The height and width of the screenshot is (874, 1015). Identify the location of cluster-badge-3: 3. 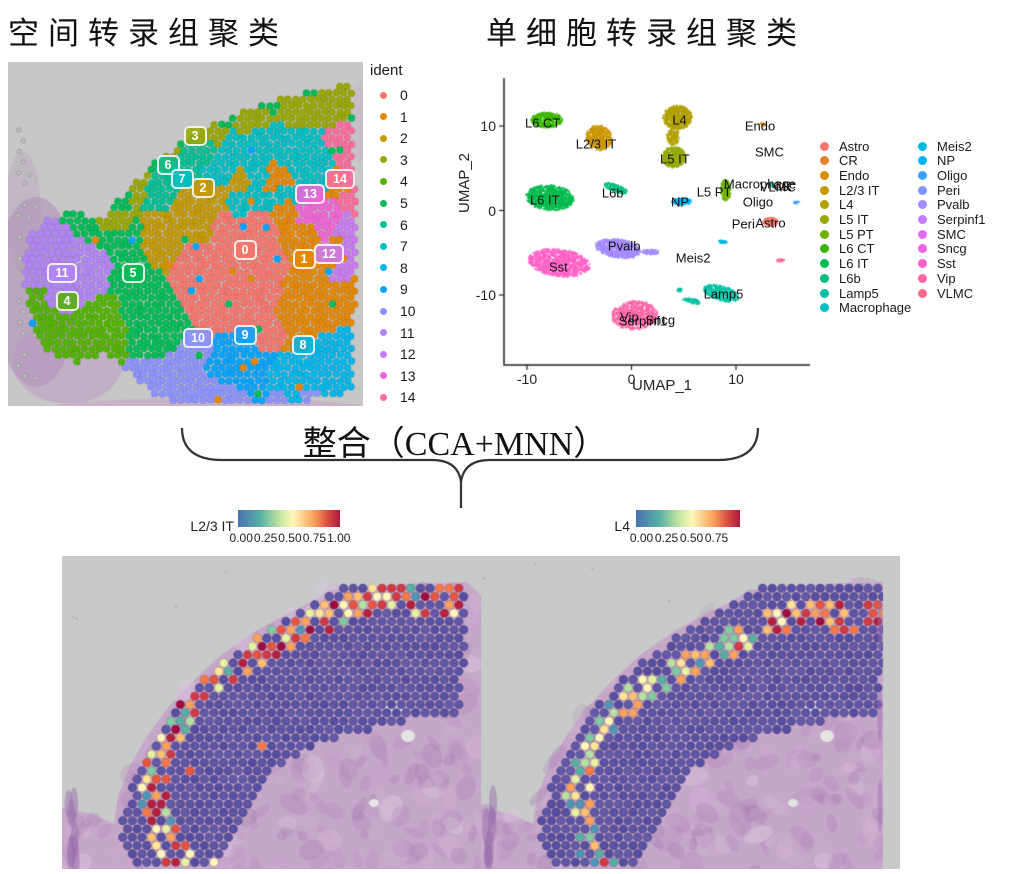
(195, 136).